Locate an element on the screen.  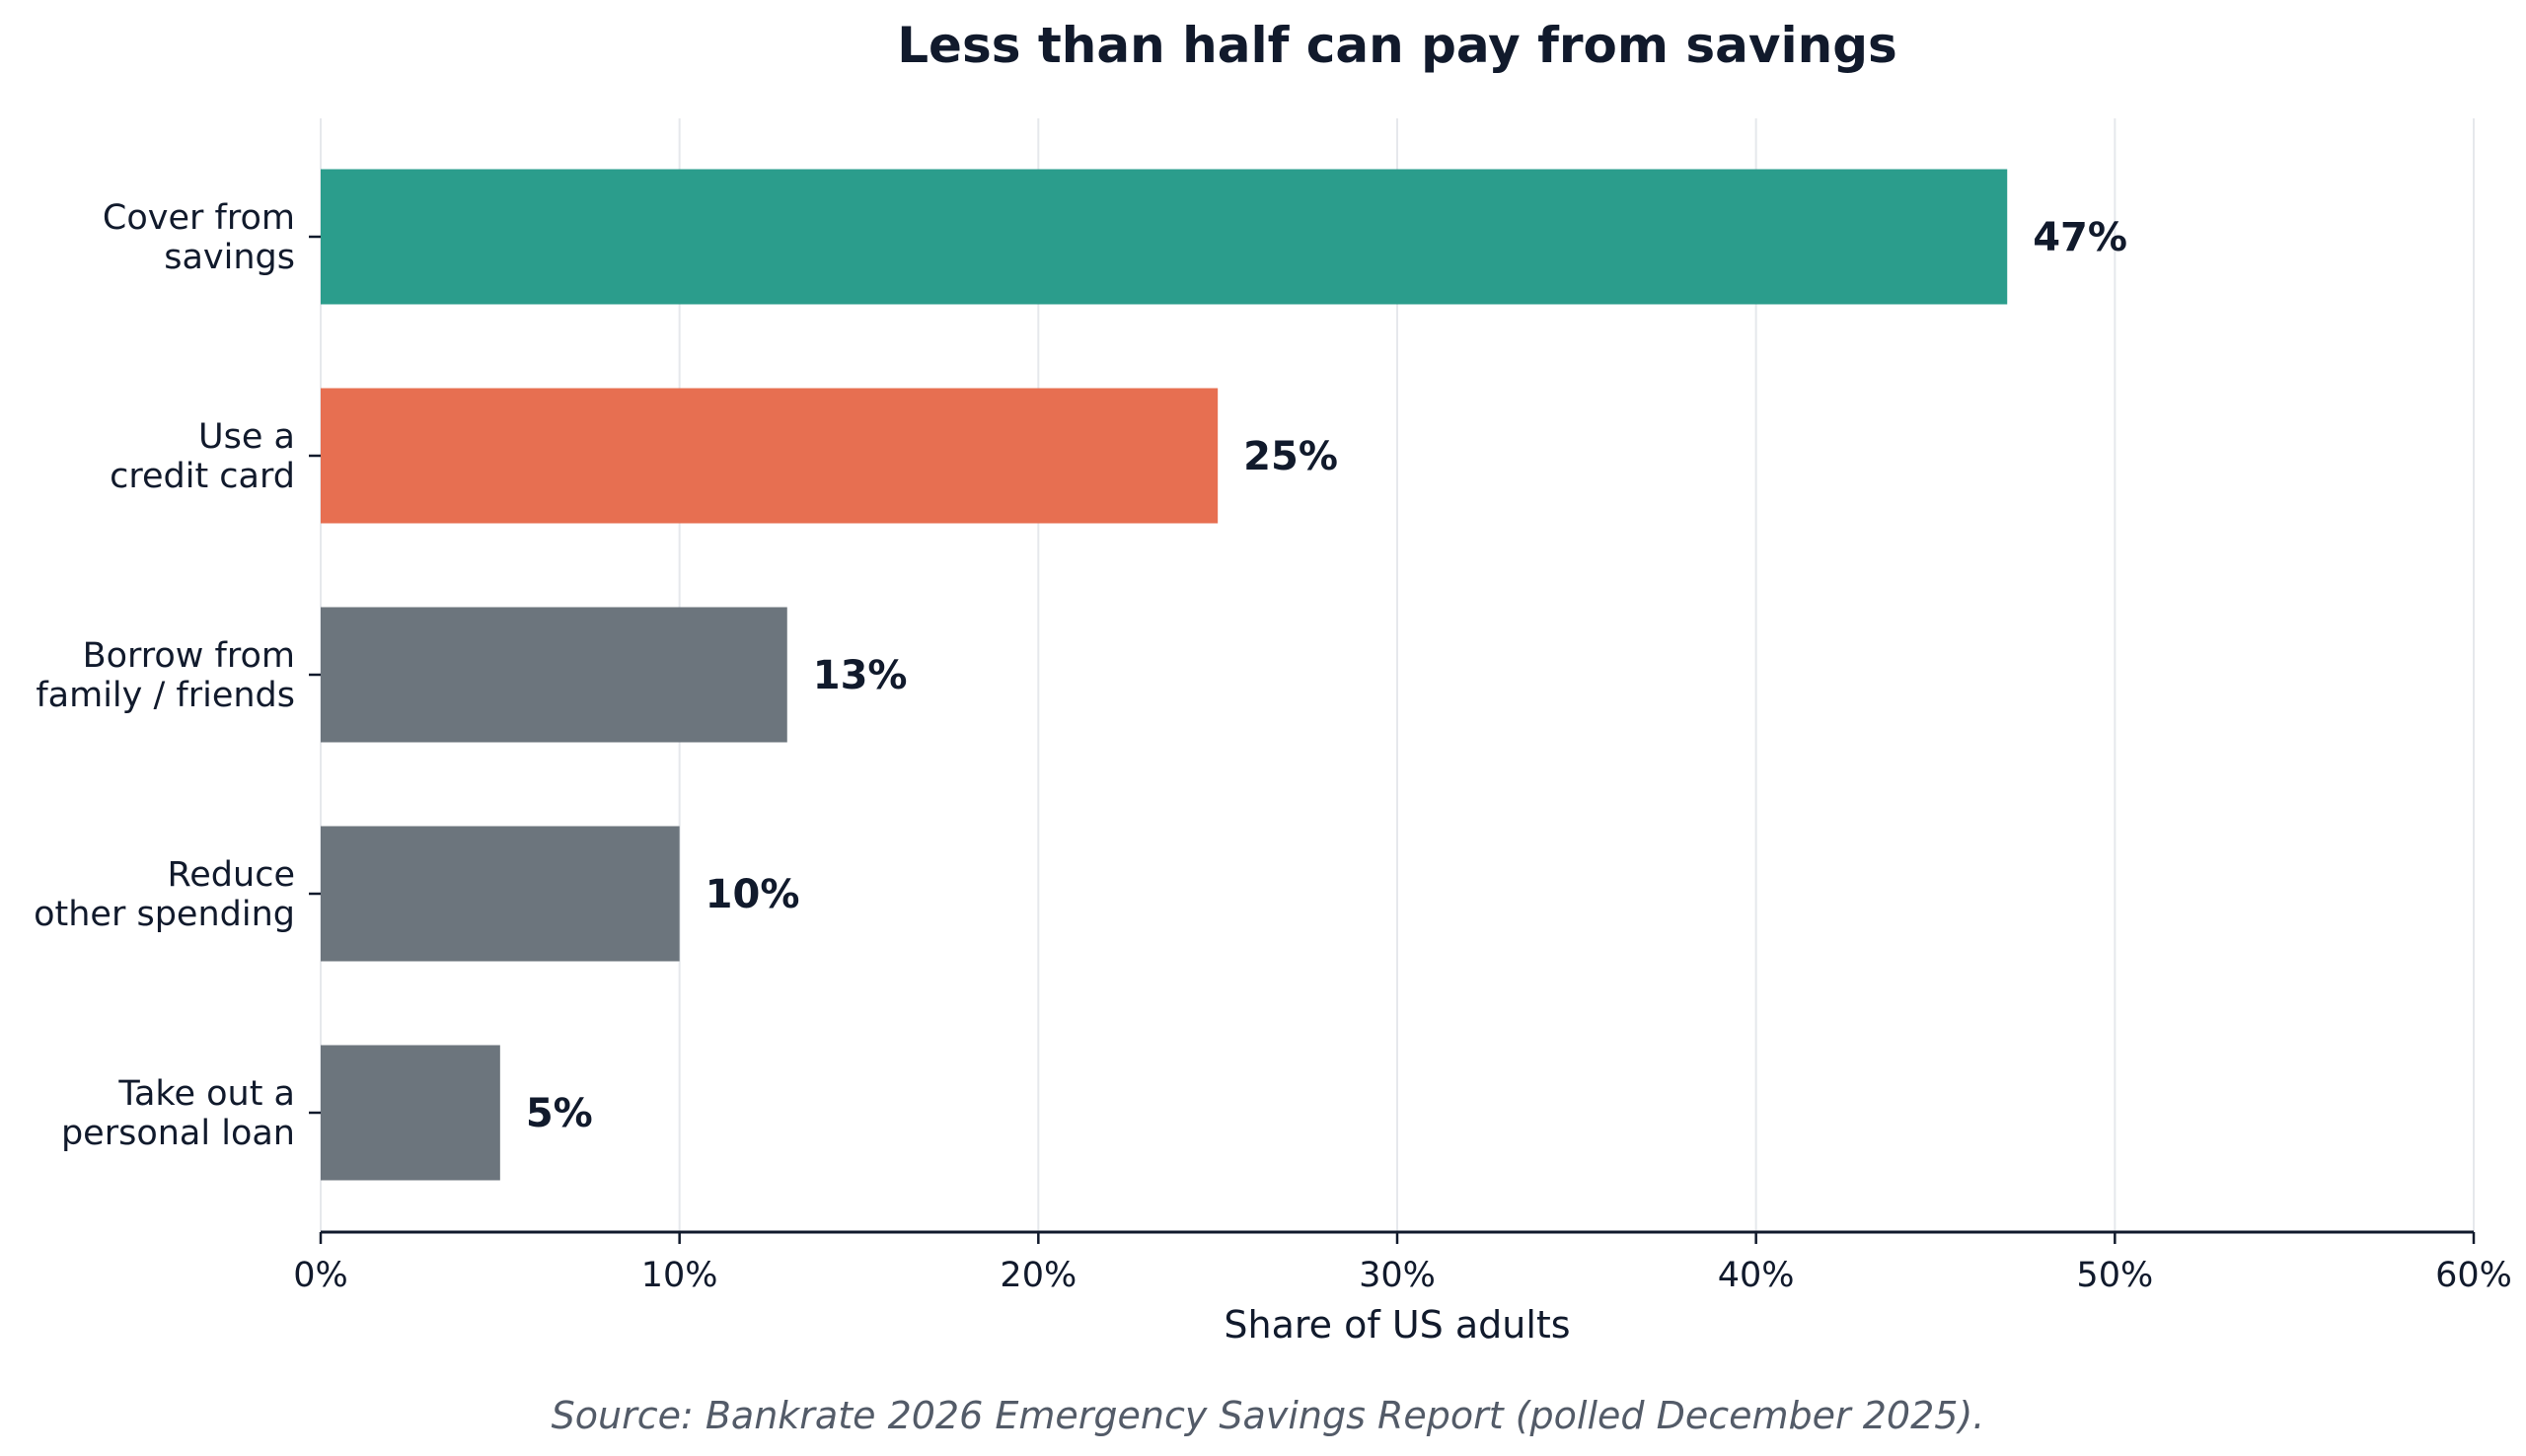
x-axis-ticks: 0% 10% 20% 30% 40% 50% 60% is located at coordinates (1402, 1263).